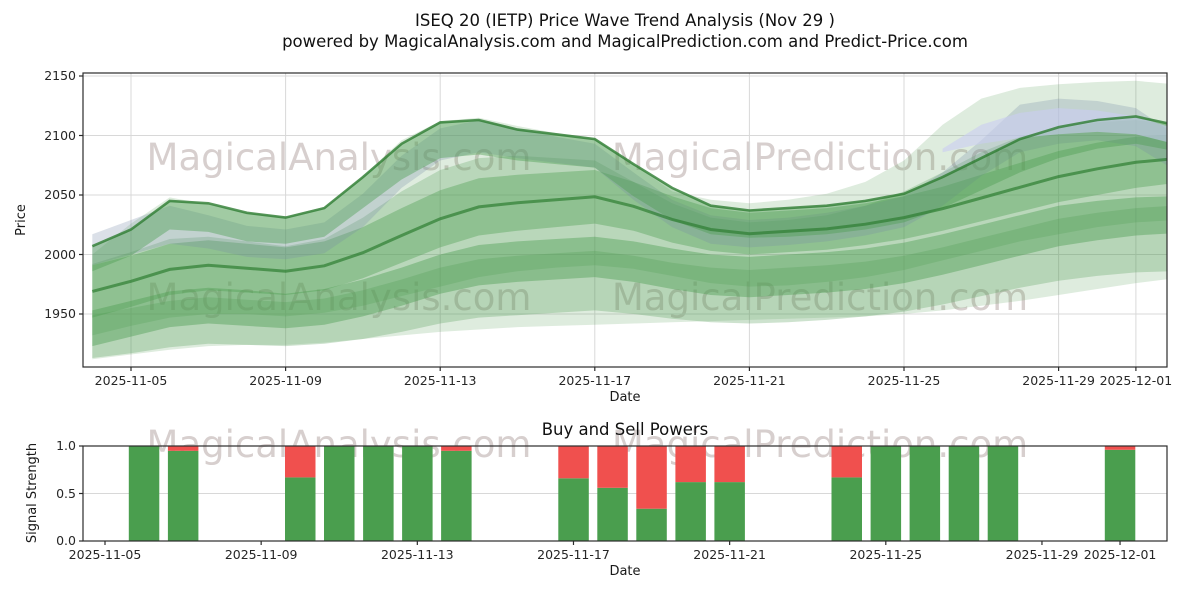 This screenshot has width=1200, height=600. Describe the element at coordinates (886, 554) in the screenshot. I see `powers-x-tick-label: 2025-11-25` at that location.